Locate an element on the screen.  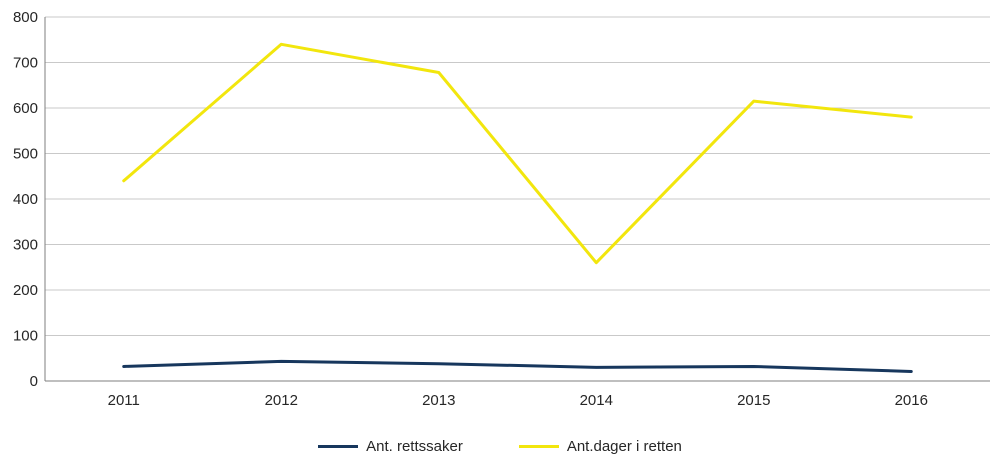
x-axis-label: 2014 is located at coordinates (596, 400).